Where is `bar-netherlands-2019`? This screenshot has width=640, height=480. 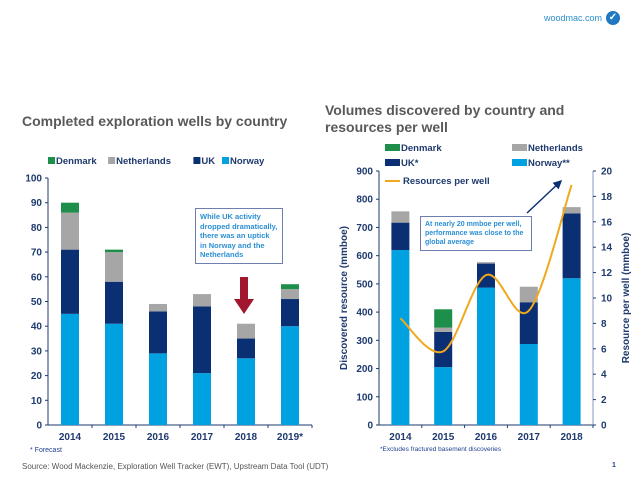
bar-netherlands-2019 is located at coordinates (290, 294).